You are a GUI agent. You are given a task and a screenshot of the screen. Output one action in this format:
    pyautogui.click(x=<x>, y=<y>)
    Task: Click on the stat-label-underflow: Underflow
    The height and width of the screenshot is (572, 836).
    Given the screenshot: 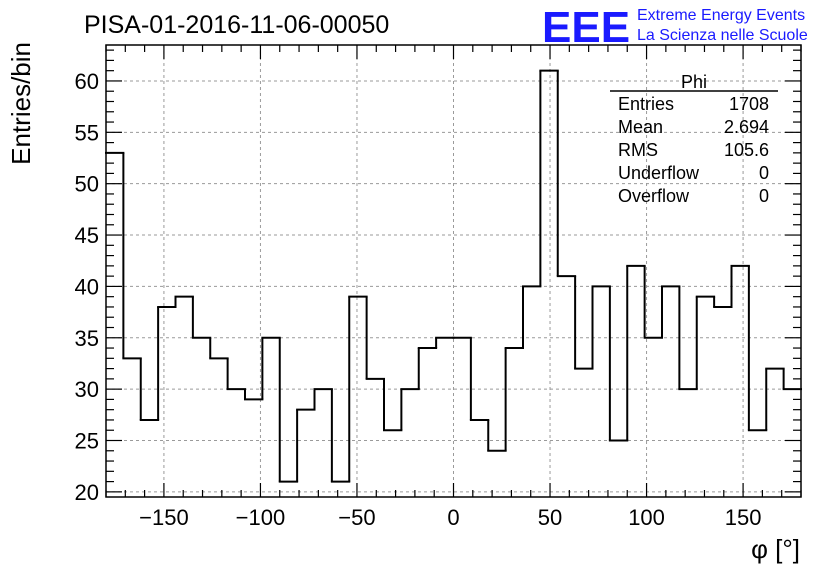 What is the action you would take?
    pyautogui.click(x=659, y=173)
    